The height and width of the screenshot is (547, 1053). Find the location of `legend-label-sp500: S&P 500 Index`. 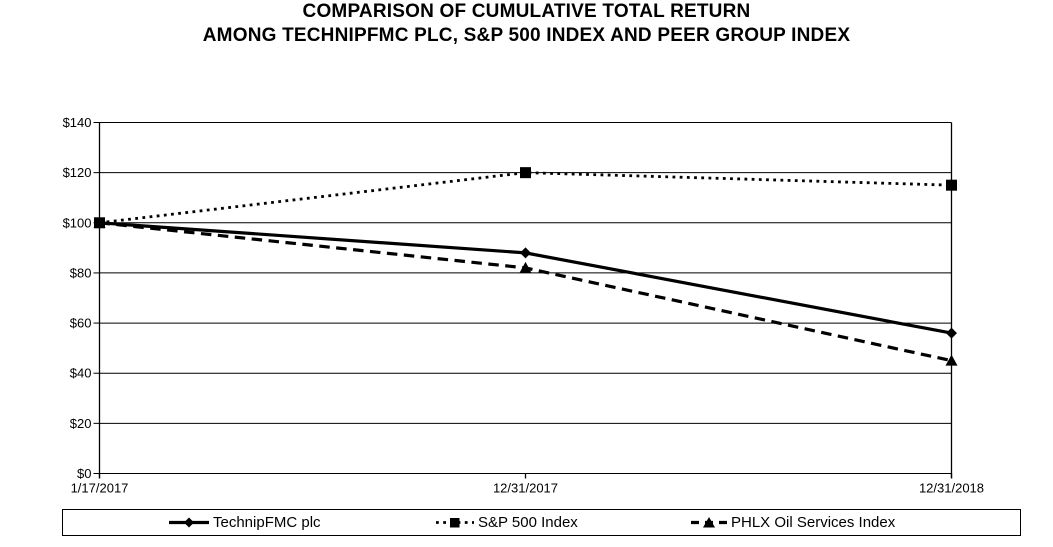

legend-label-sp500: S&P 500 Index is located at coordinates (528, 522).